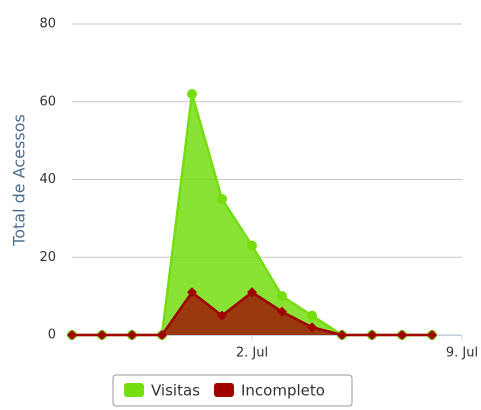  Describe the element at coordinates (47, 257) in the screenshot. I see `y-tick-label: 20` at that location.